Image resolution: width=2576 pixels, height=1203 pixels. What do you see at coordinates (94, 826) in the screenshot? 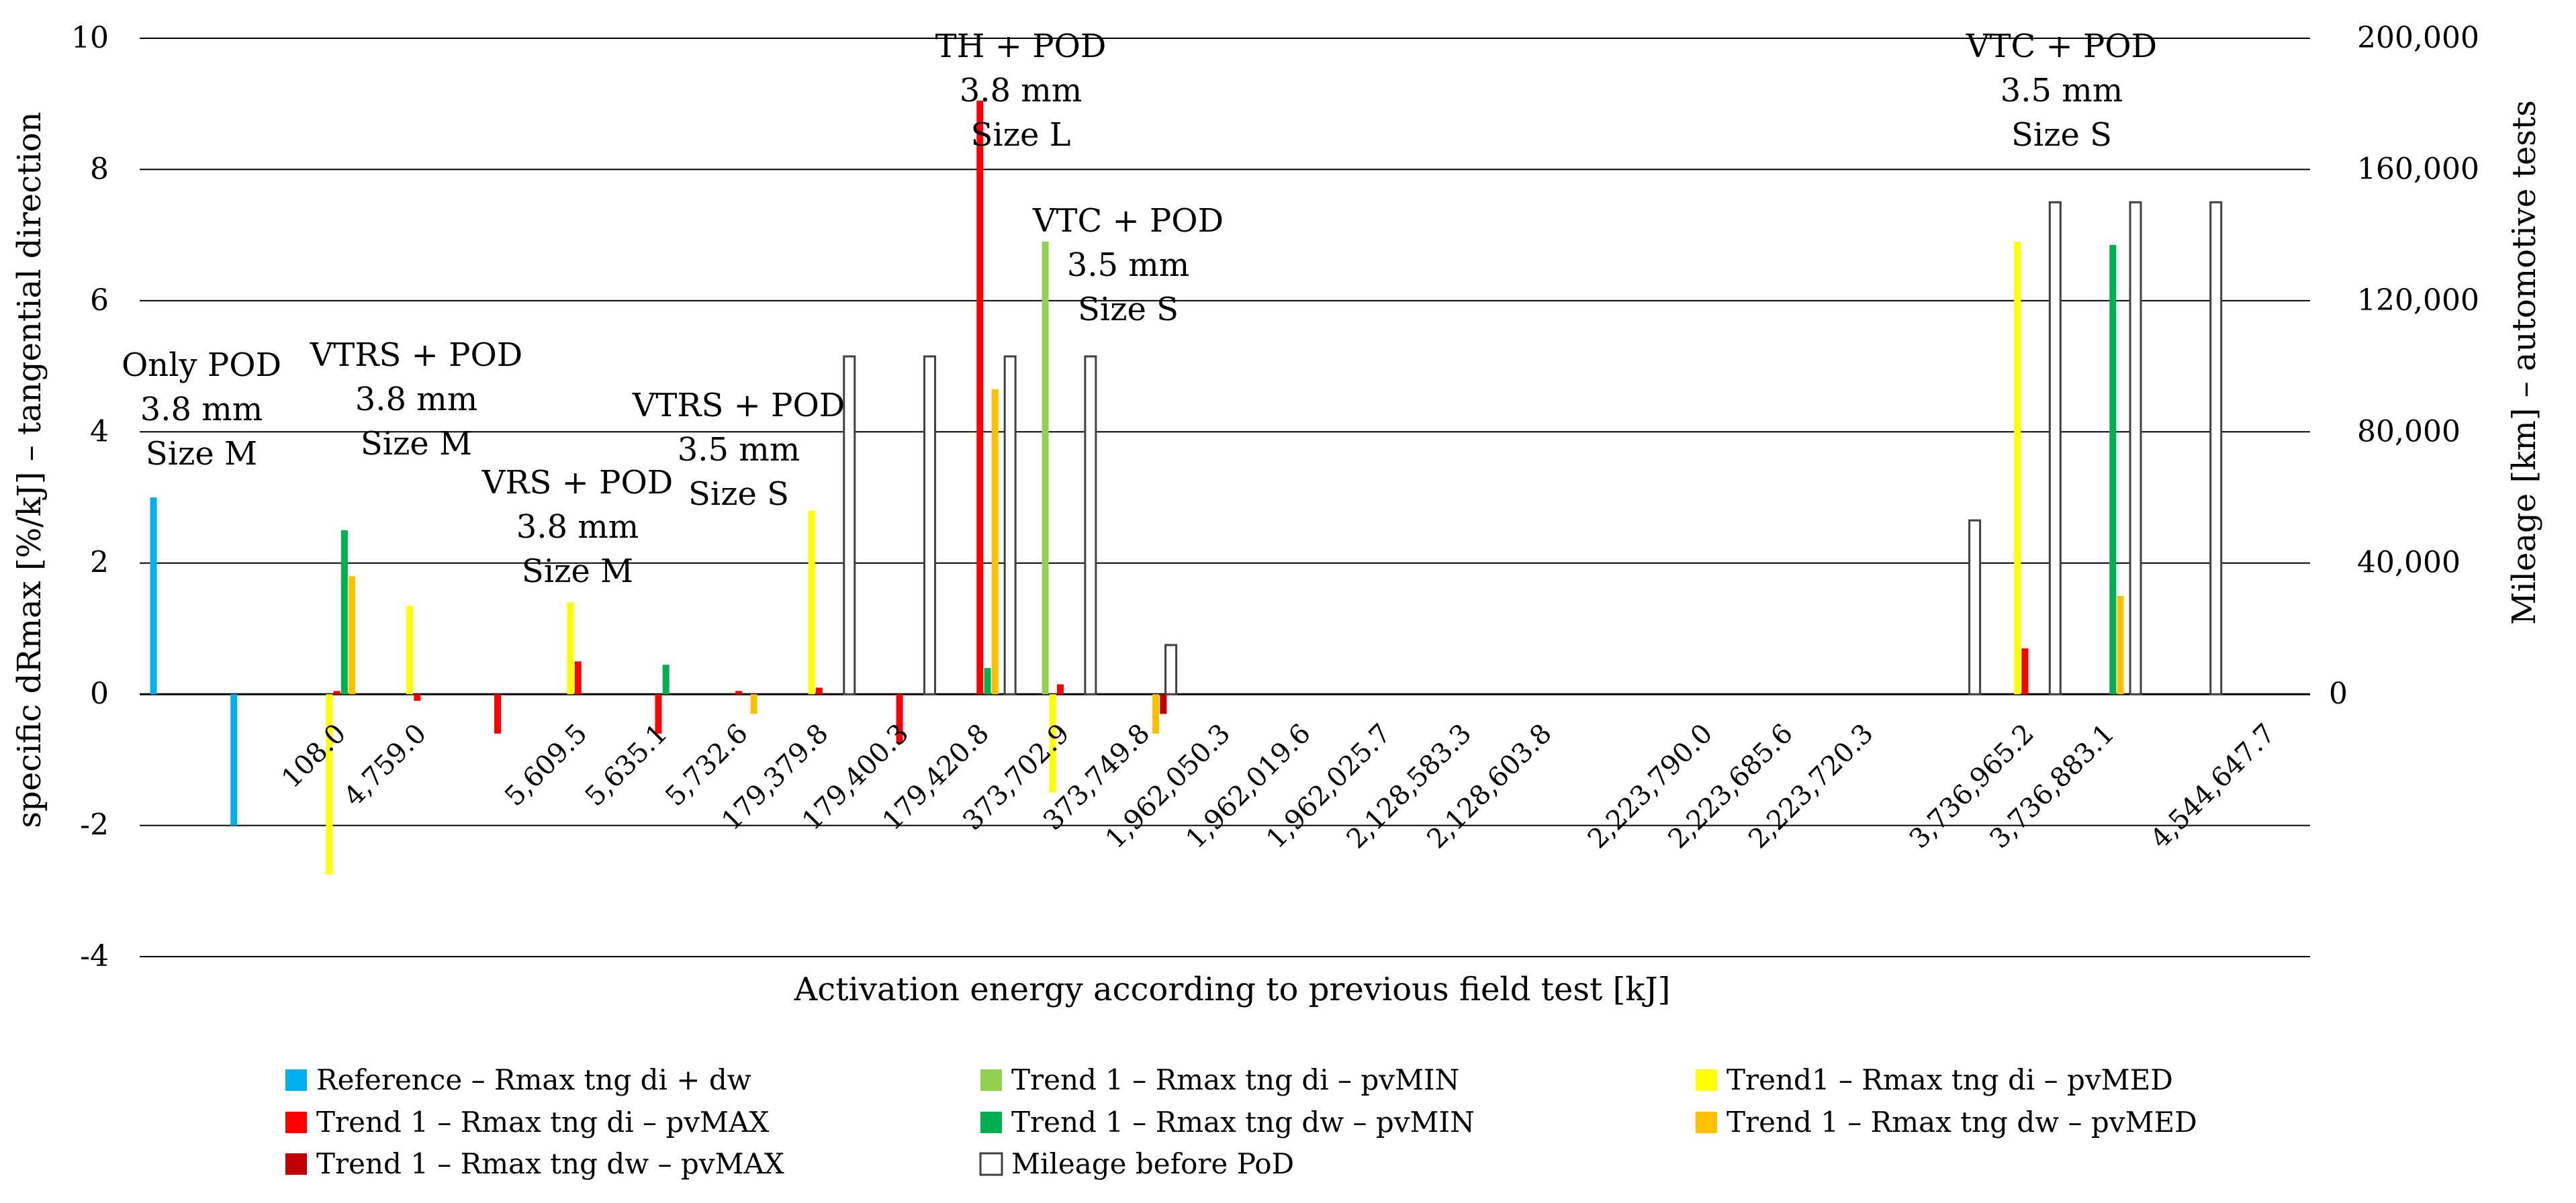
I see `left-tick-label: -2` at bounding box center [94, 826].